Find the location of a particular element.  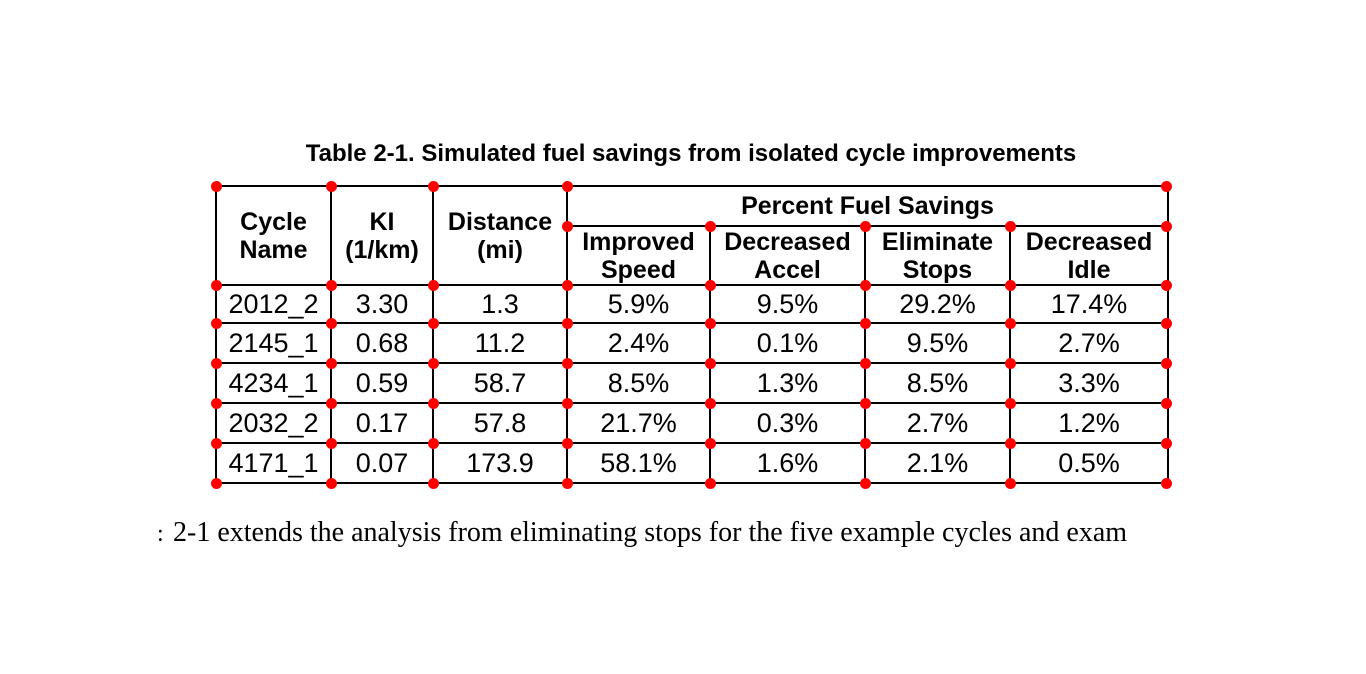

table-cell: 1.3 is located at coordinates (500, 304).